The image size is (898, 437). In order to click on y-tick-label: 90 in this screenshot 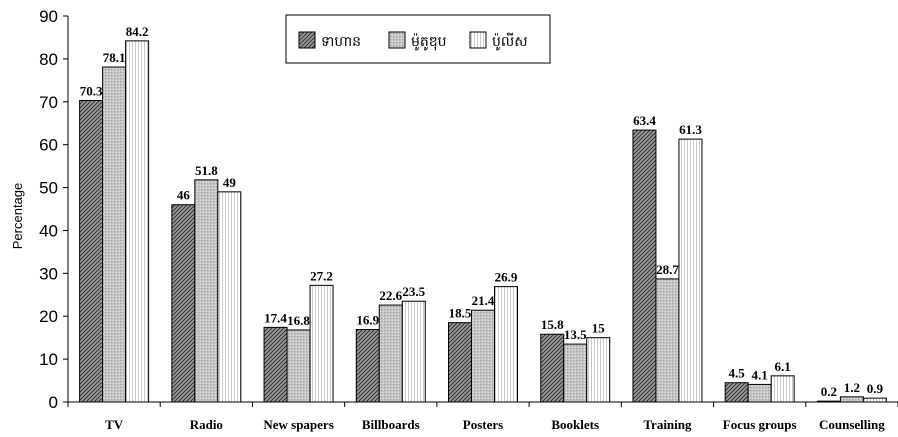, I will do `click(48, 16)`.